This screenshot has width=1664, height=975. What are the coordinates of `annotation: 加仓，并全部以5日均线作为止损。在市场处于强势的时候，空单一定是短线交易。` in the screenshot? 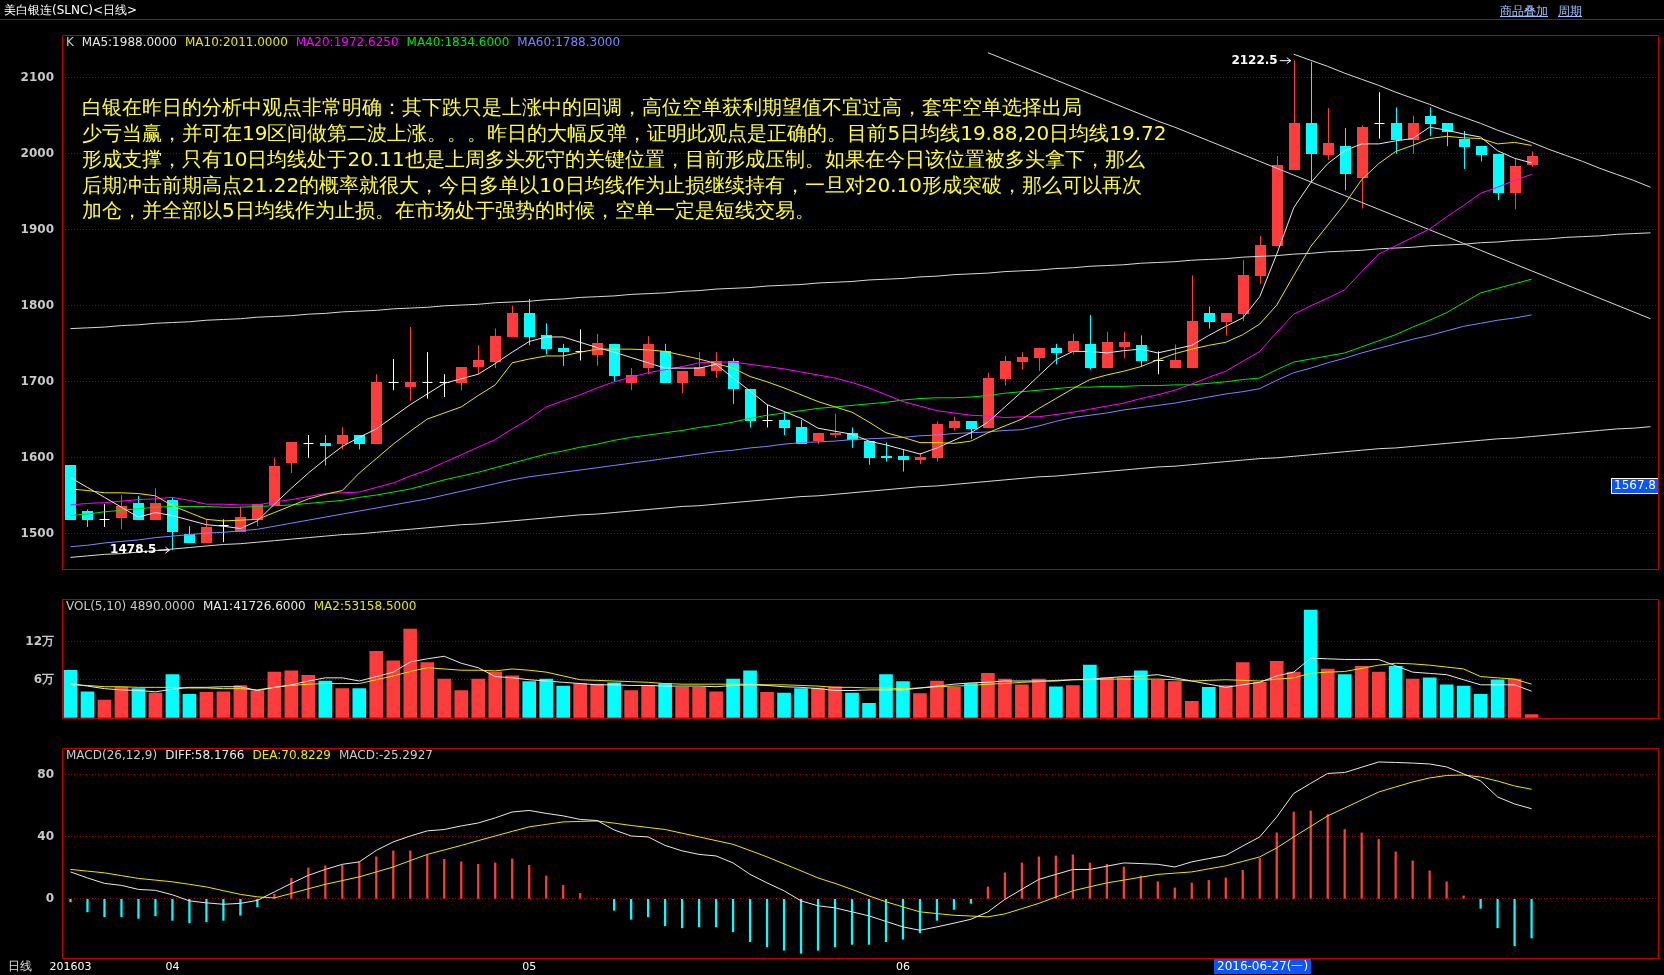 It's located at (448, 210).